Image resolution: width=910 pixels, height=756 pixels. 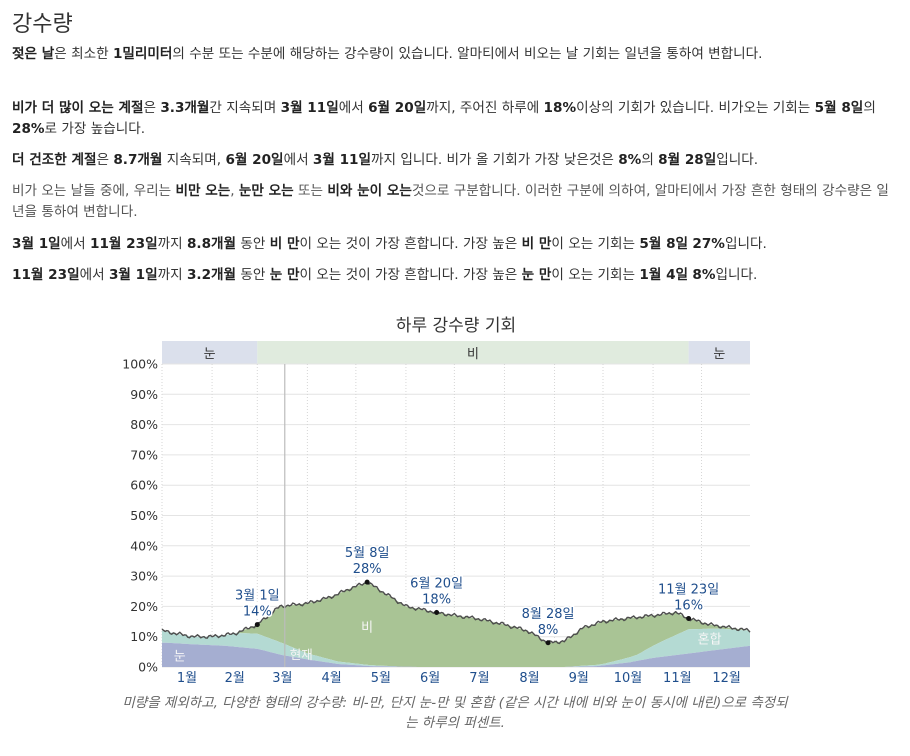 What do you see at coordinates (234, 191) in the screenshot?
I see `paragraph-text: ,` at bounding box center [234, 191].